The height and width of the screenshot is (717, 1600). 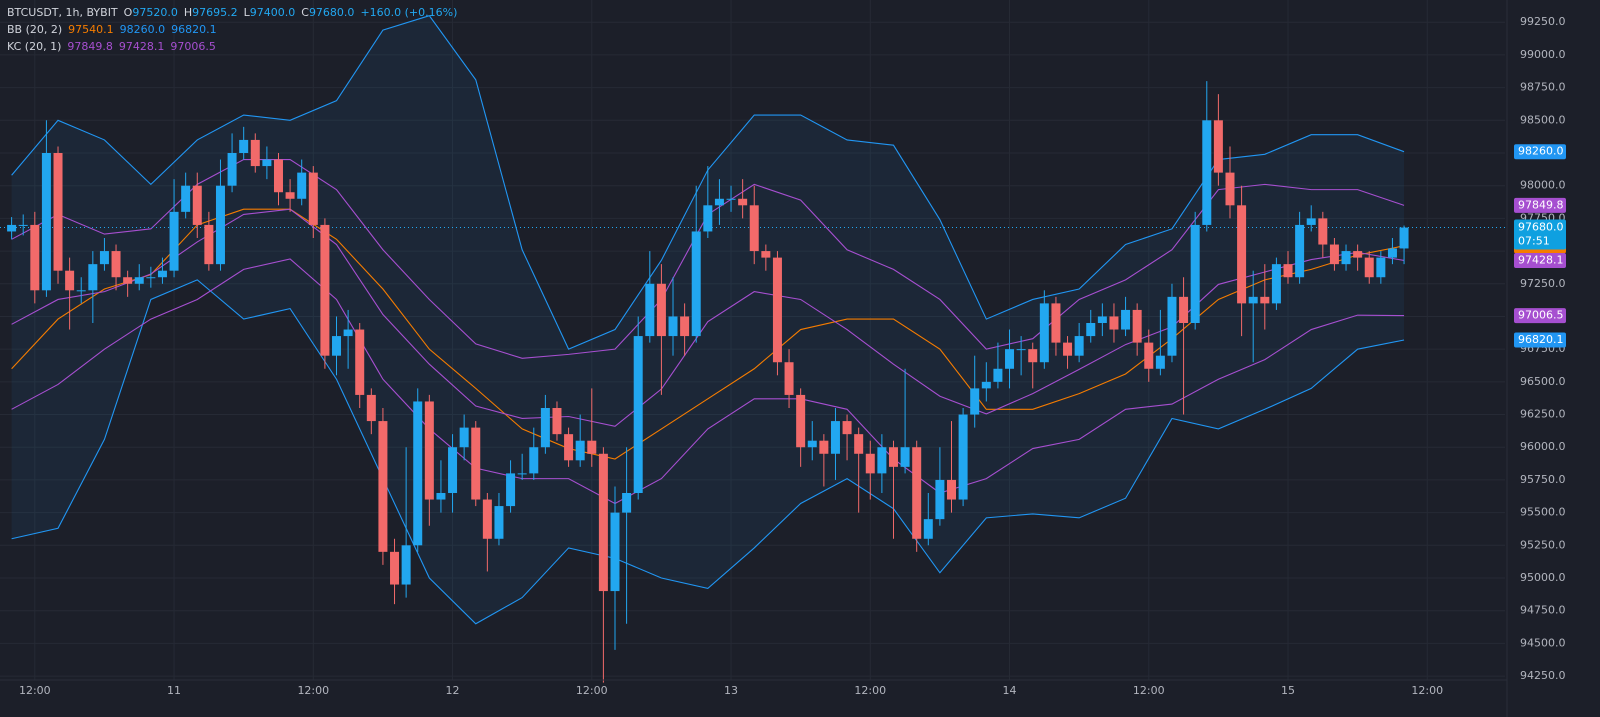 I want to click on ohlc-value: 97680.0, so click(x=331, y=12).